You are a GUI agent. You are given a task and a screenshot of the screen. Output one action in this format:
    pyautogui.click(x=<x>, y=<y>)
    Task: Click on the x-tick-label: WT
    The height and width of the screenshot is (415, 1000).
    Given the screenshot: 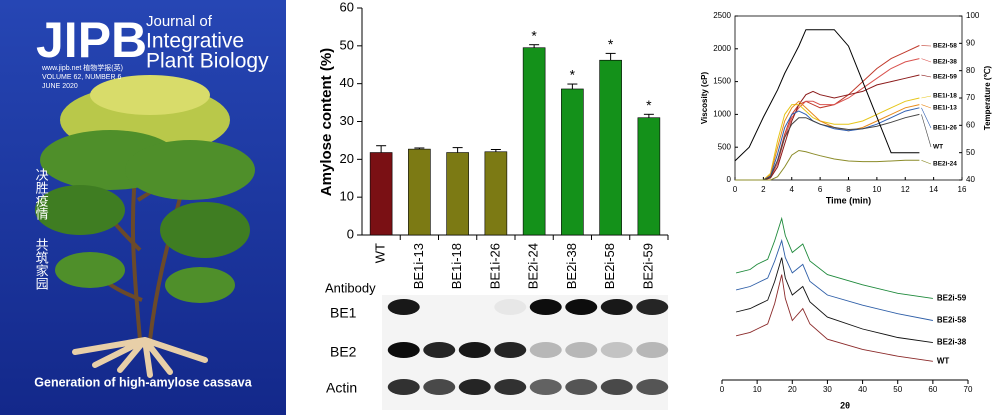 What is the action you would take?
    pyautogui.click(x=380, y=253)
    